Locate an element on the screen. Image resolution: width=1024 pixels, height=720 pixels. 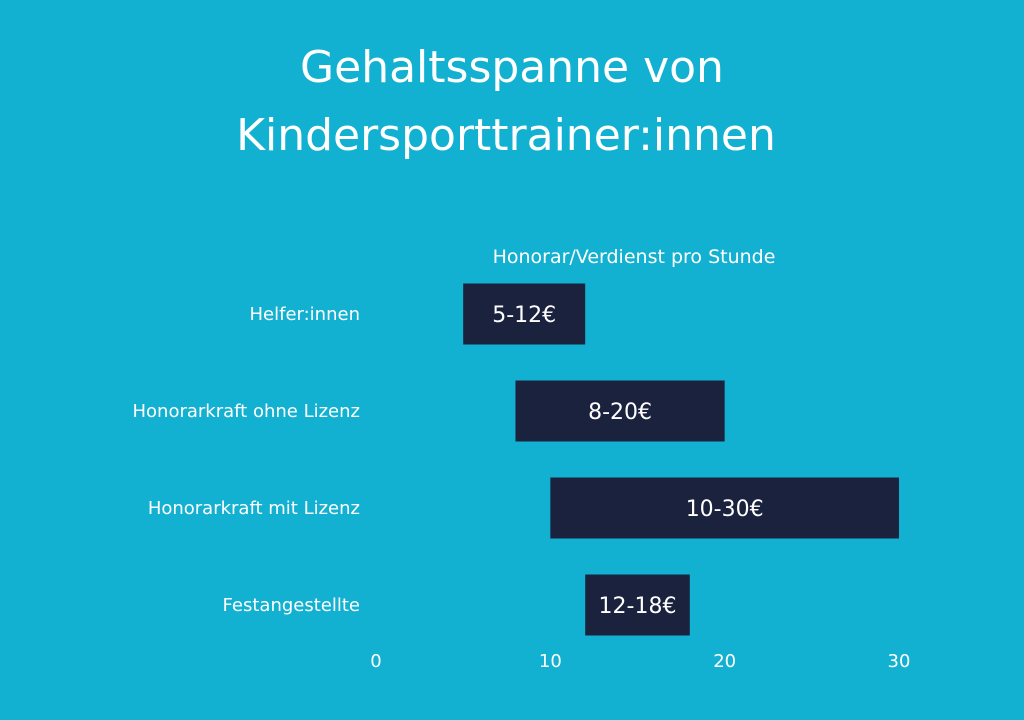
chart-subtitle: Honorar/Verdienst pro Stunde is located at coordinates (634, 257).